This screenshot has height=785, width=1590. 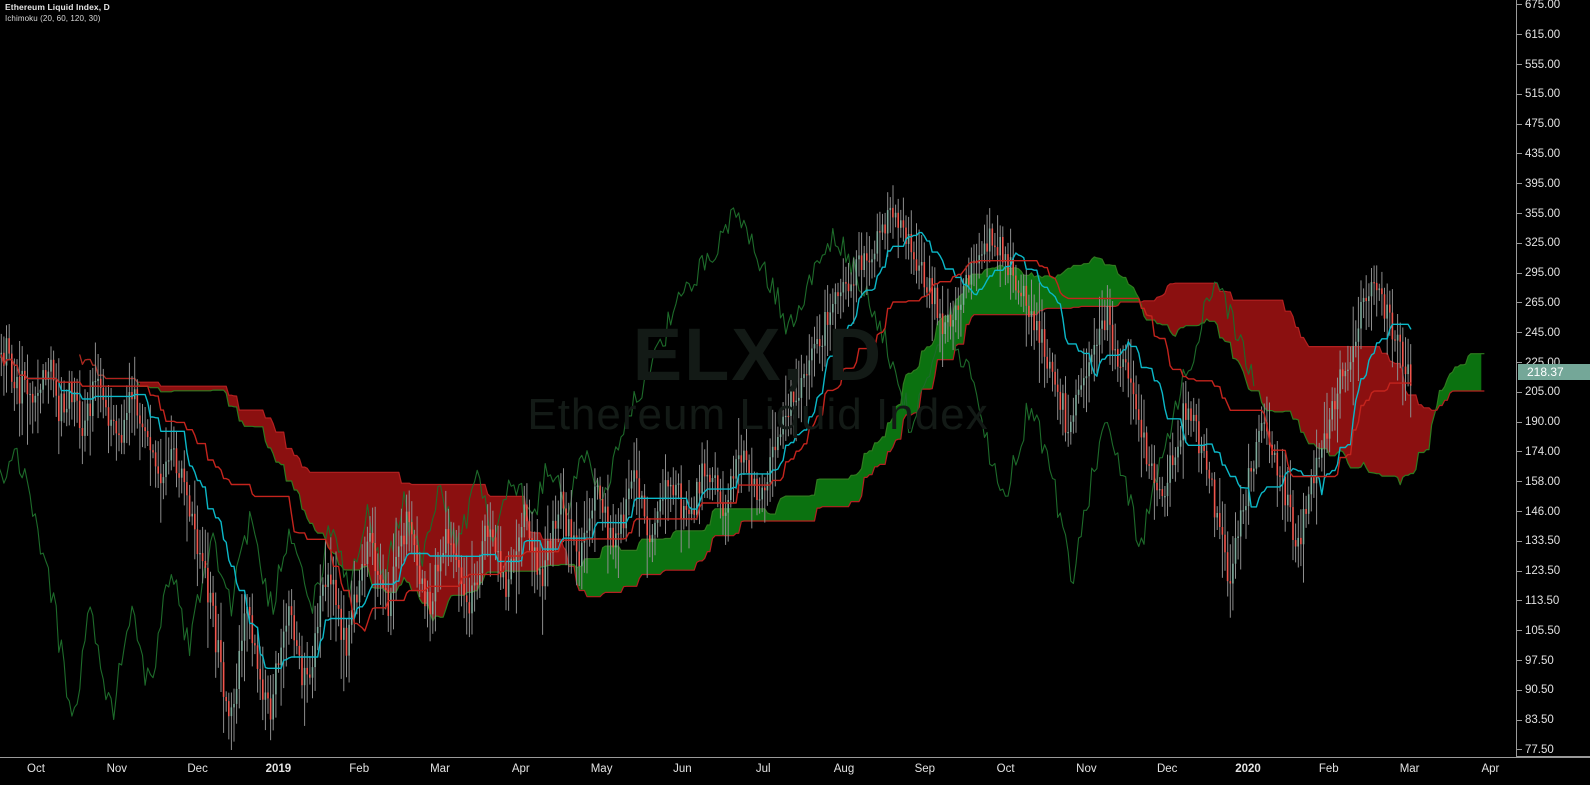 What do you see at coordinates (278, 769) in the screenshot?
I see `time-tick: 2019` at bounding box center [278, 769].